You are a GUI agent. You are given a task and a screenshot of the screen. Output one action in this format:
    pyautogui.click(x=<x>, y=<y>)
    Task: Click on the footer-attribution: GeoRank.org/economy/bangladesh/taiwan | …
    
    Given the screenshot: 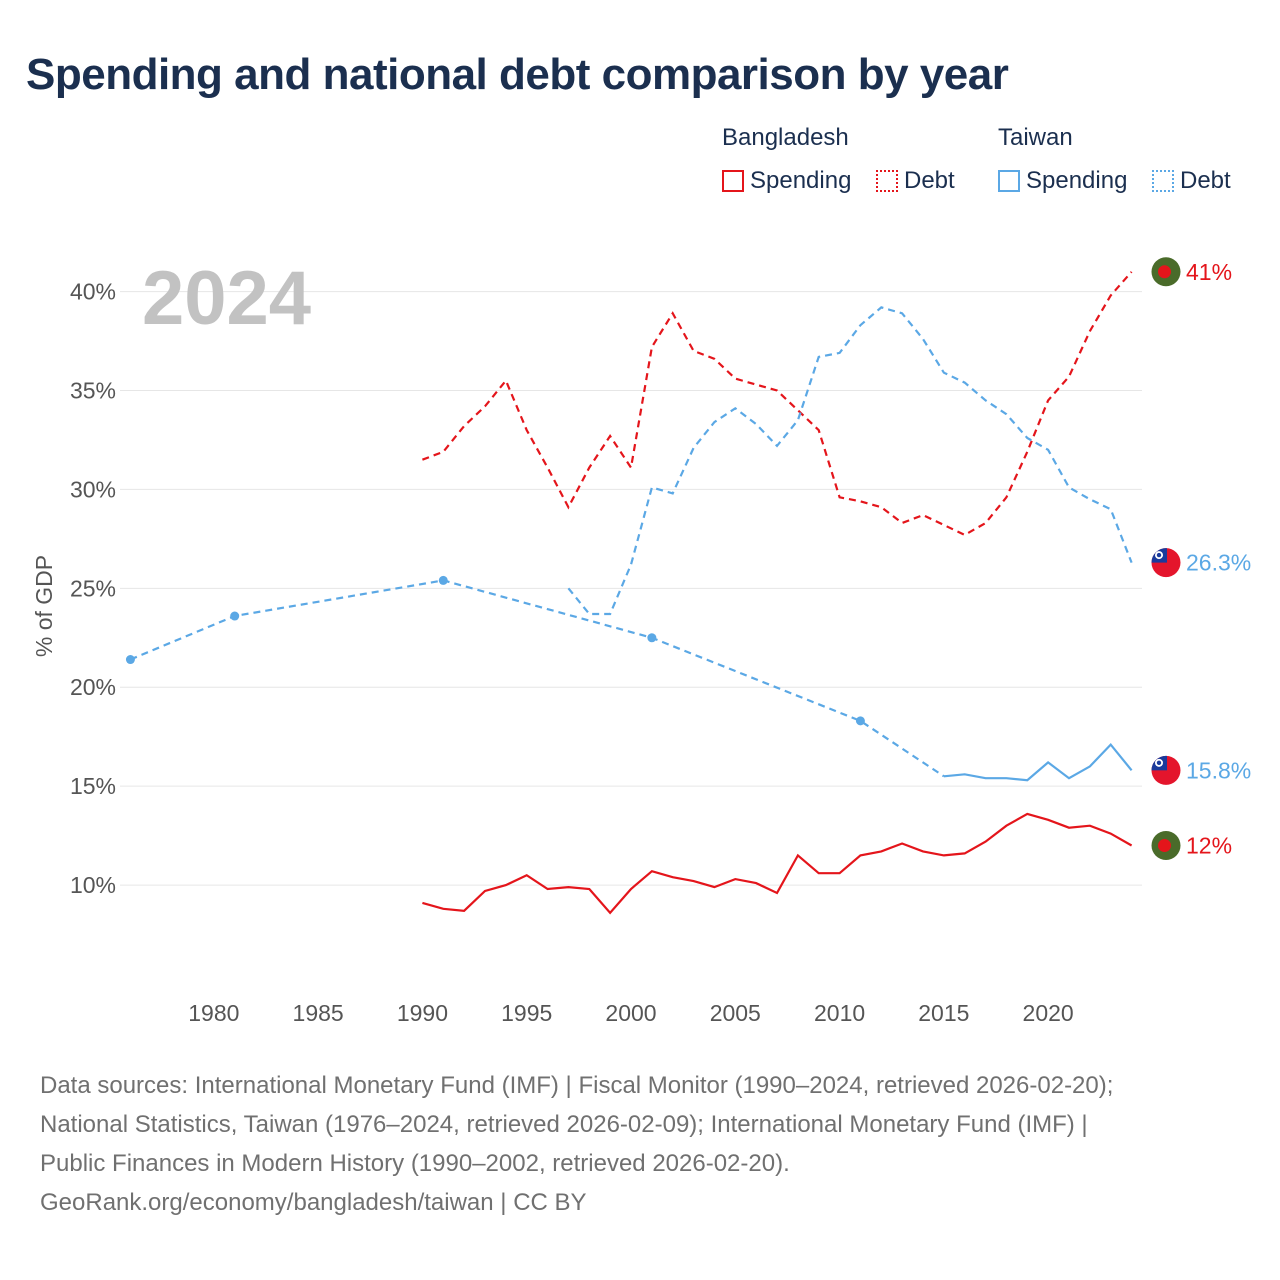 What is the action you would take?
    pyautogui.click(x=313, y=1202)
    